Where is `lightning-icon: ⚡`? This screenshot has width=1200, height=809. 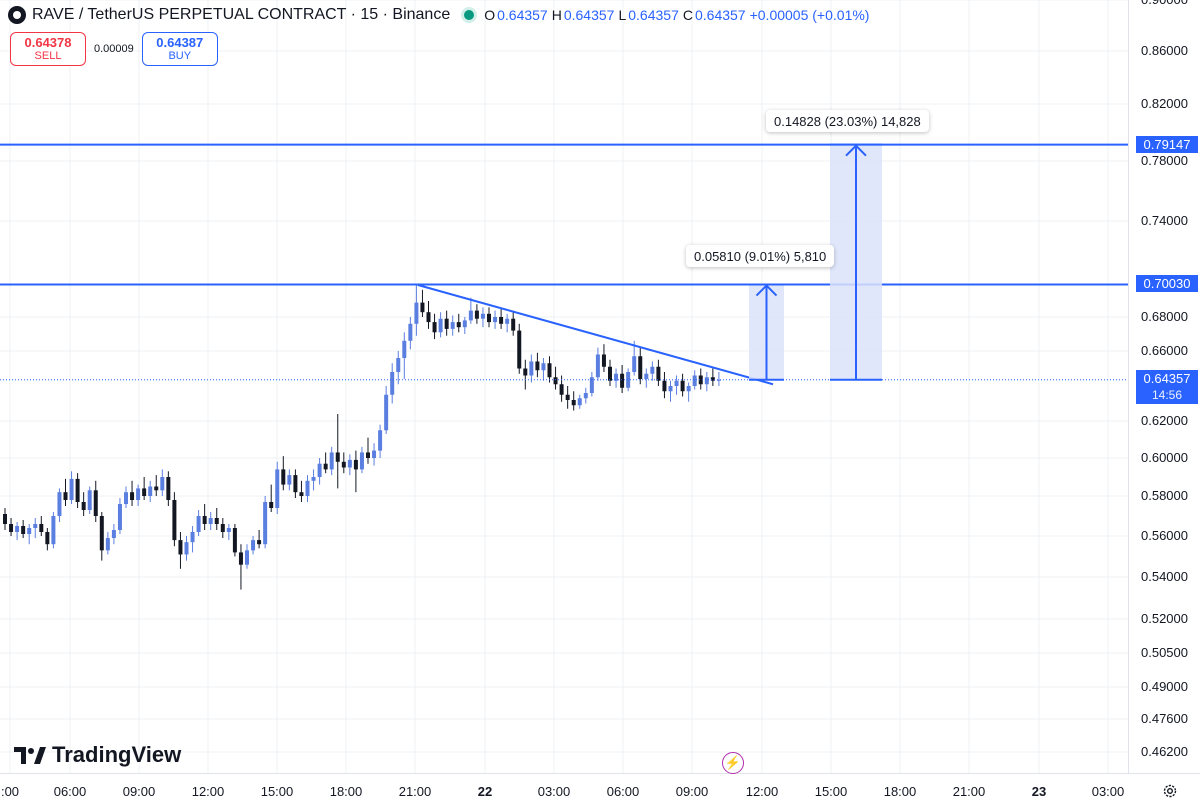
lightning-icon: ⚡ is located at coordinates (733, 763).